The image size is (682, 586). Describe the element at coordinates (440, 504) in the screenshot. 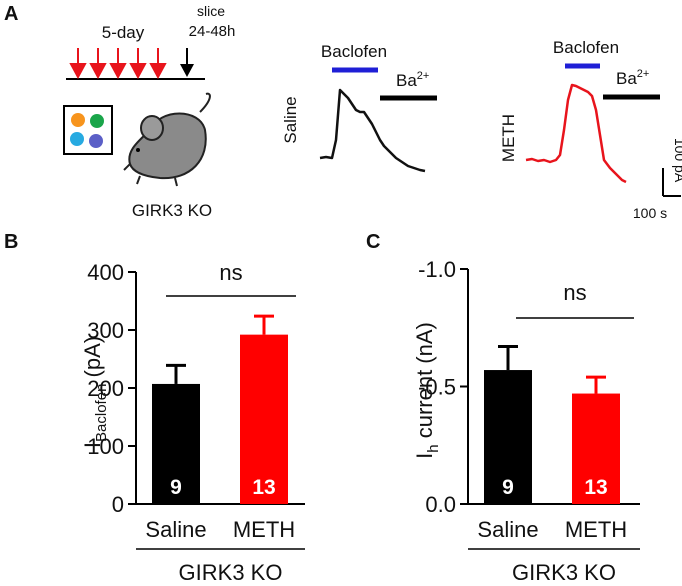

I see `y-tick-label: 0.0` at that location.